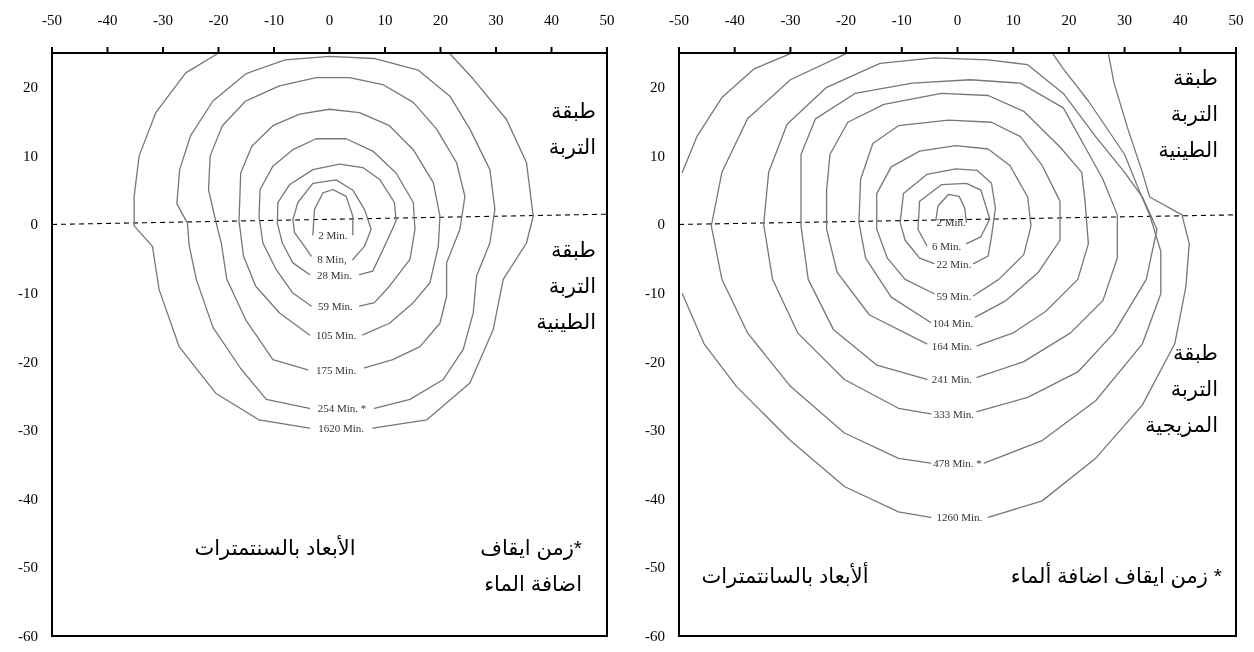 The height and width of the screenshot is (652, 1254). I want to click on series-label: 254 Min. *, so click(342, 408).